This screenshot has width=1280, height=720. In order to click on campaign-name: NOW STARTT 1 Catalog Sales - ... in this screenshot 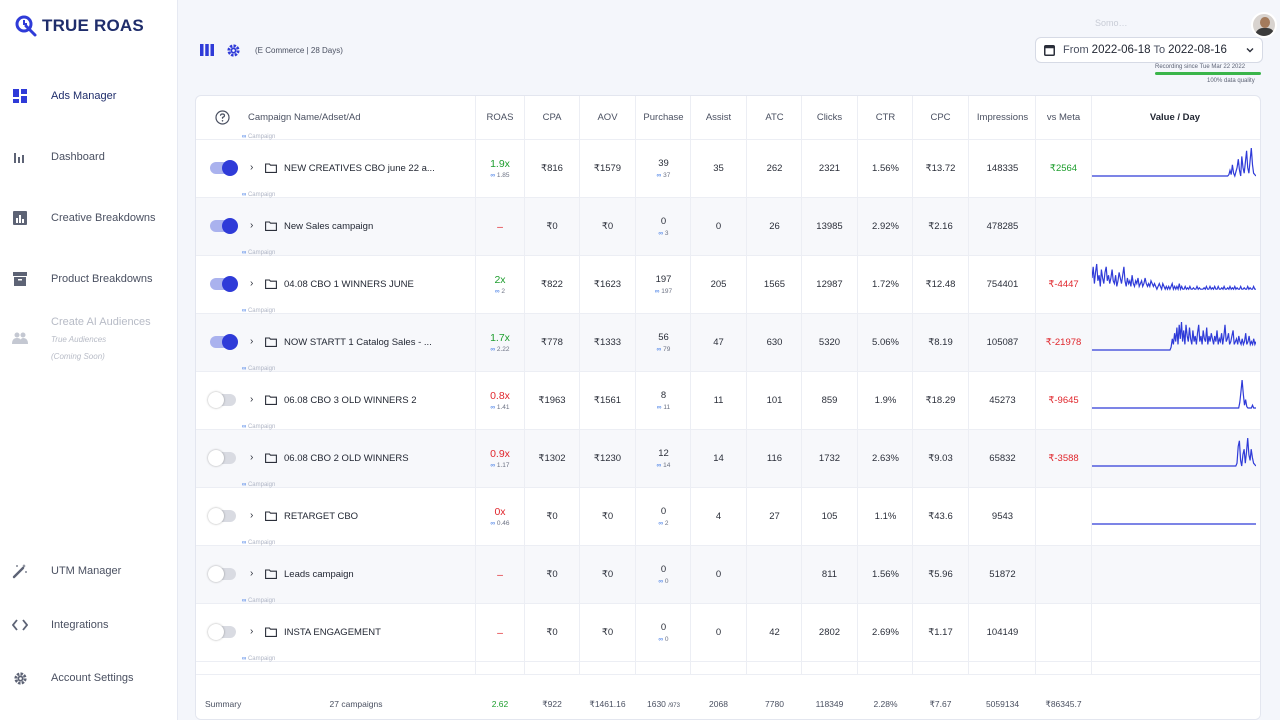, I will do `click(358, 342)`.